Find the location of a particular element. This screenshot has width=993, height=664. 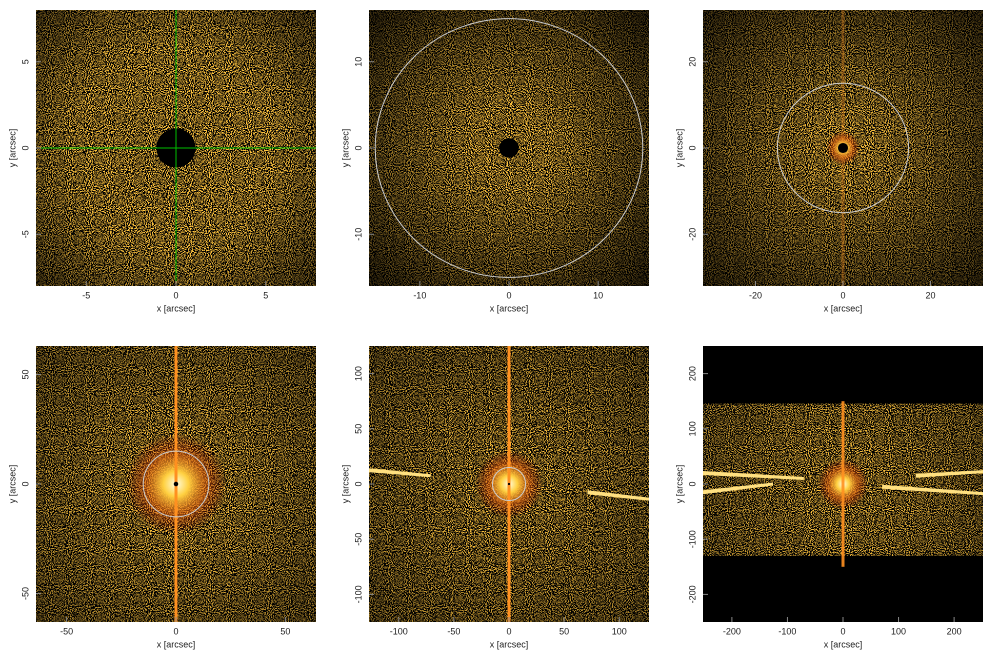

x-tick-label: -10 is located at coordinates (419, 295).